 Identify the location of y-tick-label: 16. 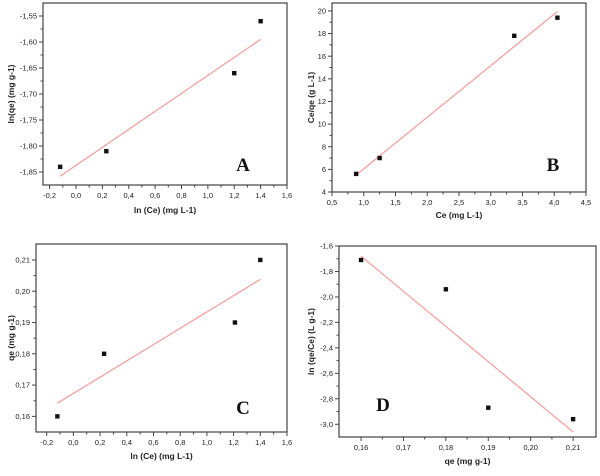
(322, 56).